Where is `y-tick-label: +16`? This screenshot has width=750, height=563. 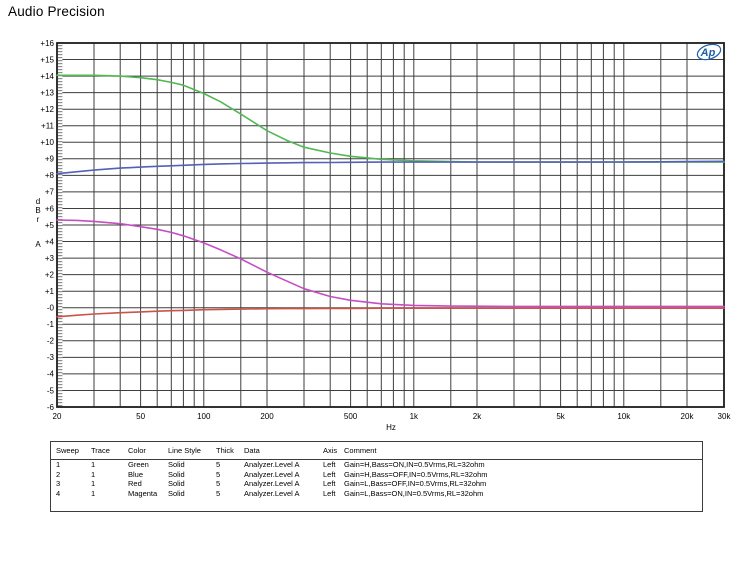 y-tick-label: +16 is located at coordinates (47, 43).